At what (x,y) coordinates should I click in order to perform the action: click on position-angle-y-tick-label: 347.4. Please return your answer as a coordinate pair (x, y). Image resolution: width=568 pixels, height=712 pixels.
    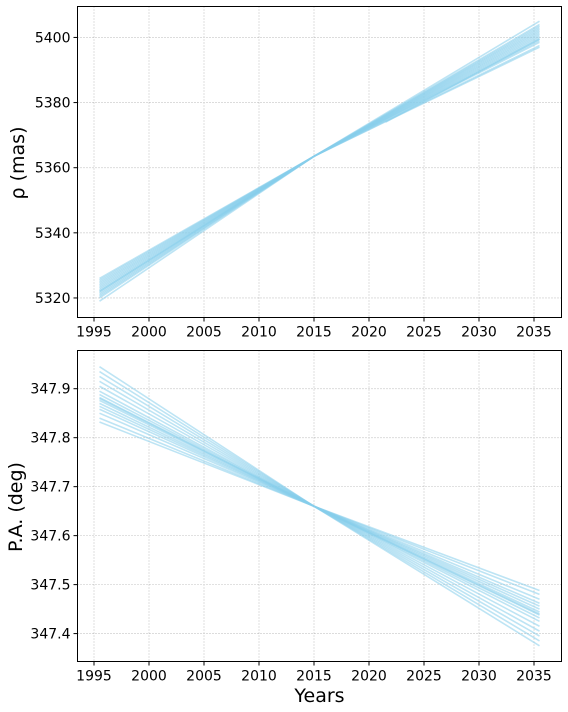
    Looking at the image, I should click on (50, 635).